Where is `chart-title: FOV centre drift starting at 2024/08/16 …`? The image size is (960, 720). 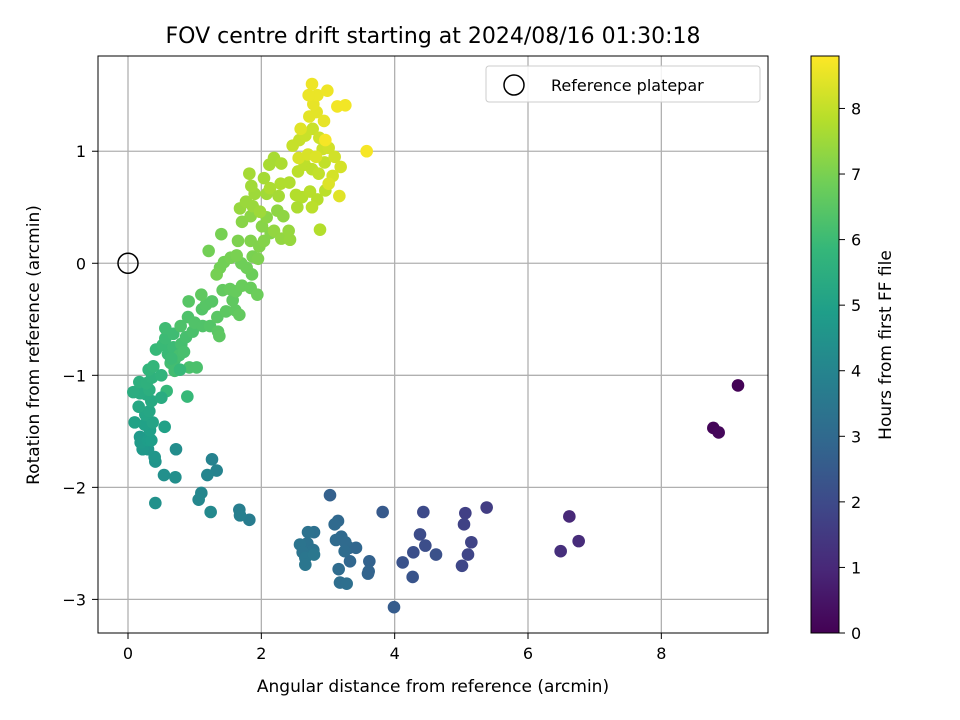 chart-title: FOV centre drift starting at 2024/08/16 … is located at coordinates (433, 36).